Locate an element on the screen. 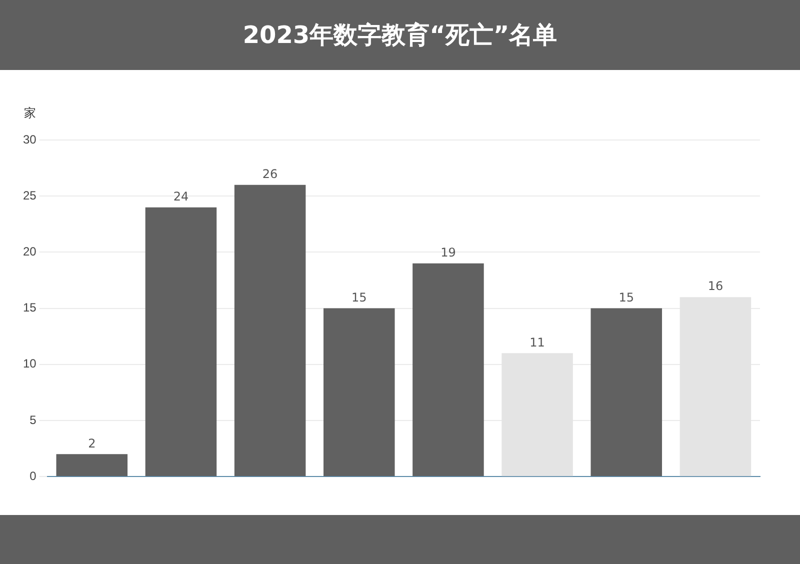 The width and height of the screenshot is (800, 564). y-tick-label: 0 is located at coordinates (33, 475).